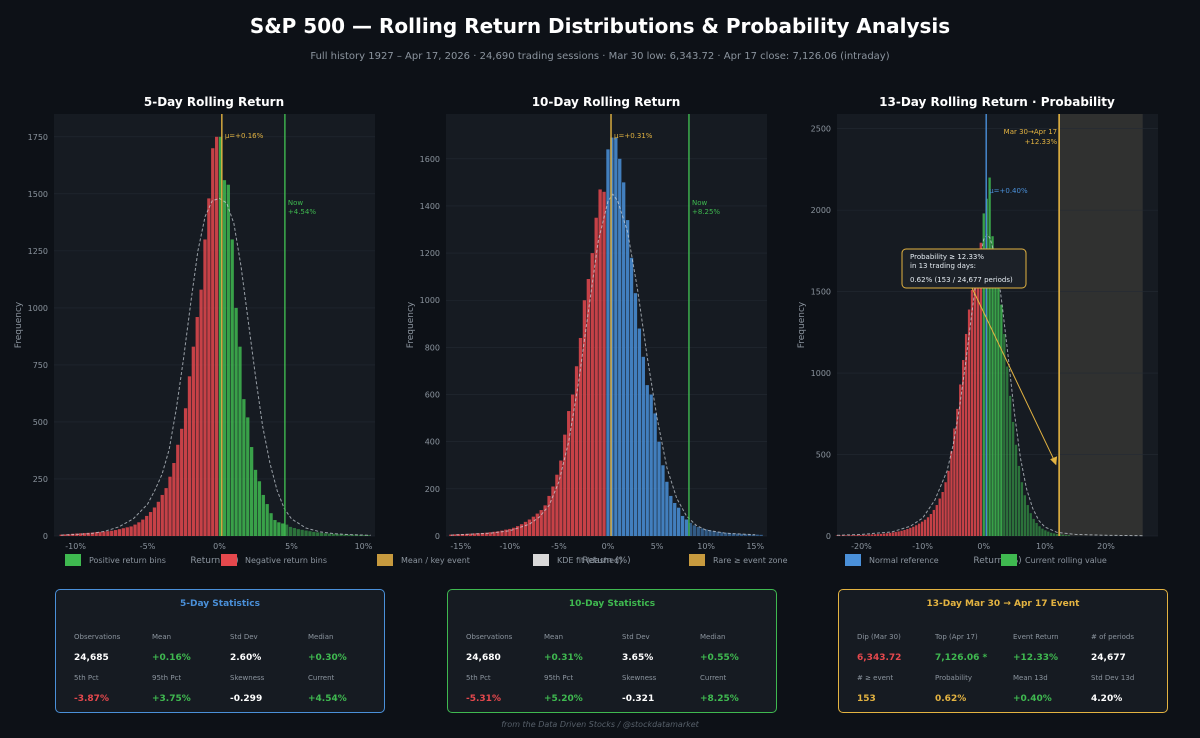 This screenshot has height=738, width=1200. What do you see at coordinates (244, 136) in the screenshot?
I see `chart1-mean-label: μ=+0.16%` at bounding box center [244, 136].